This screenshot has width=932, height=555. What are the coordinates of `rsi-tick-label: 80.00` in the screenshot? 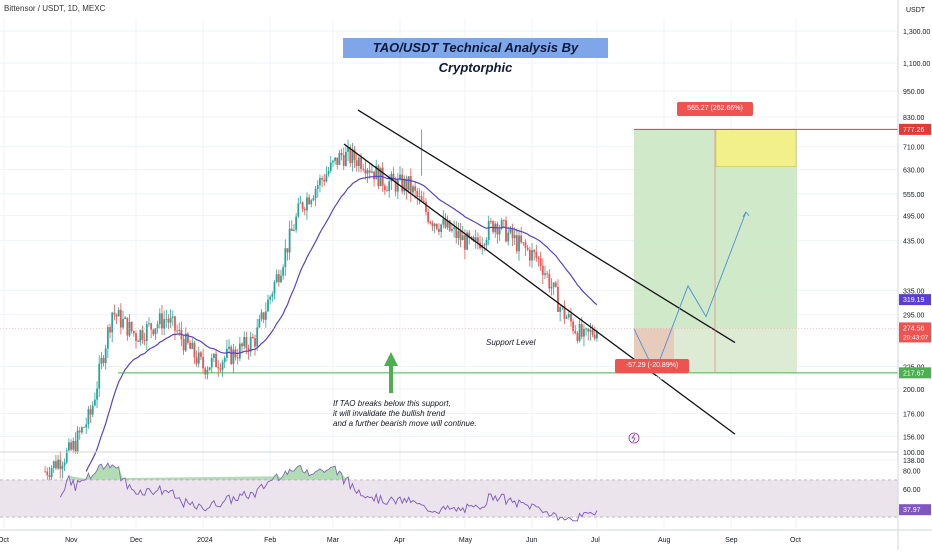 It's located at (912, 472).